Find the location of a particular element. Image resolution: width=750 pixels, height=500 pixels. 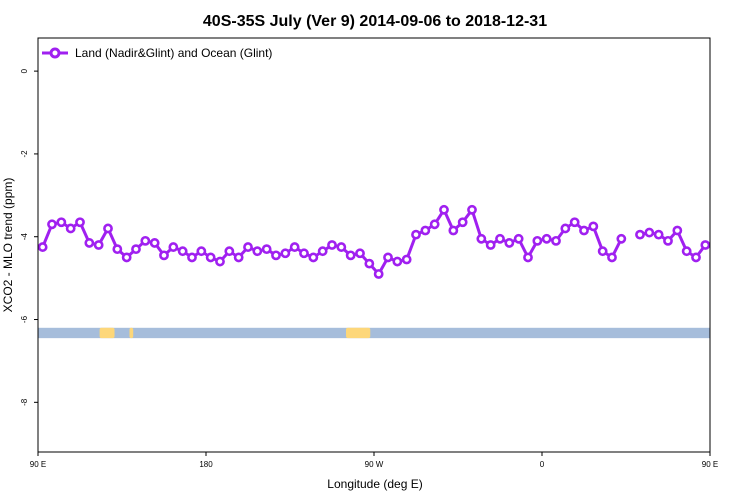

y-tick-label: -4 is located at coordinates (24, 237).